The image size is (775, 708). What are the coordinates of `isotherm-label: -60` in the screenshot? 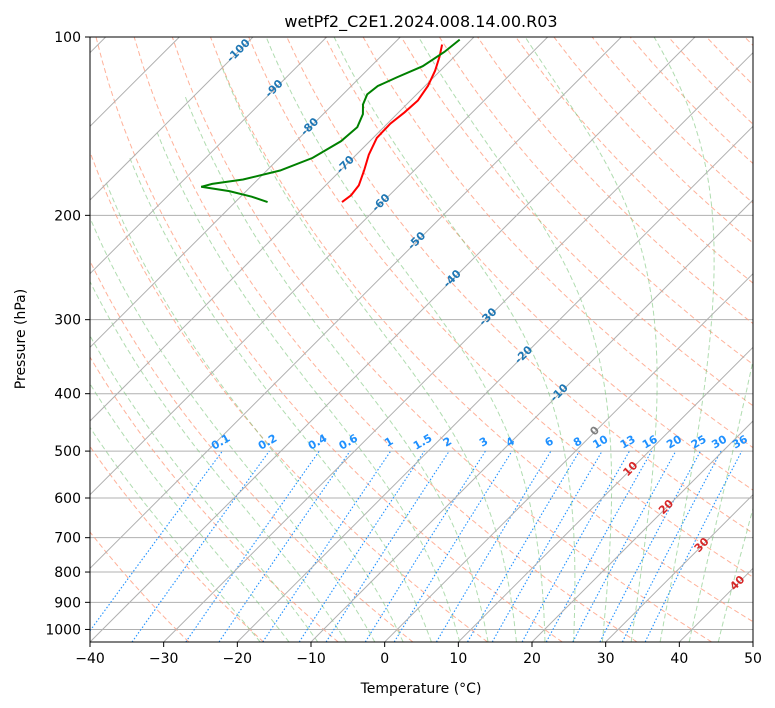 It's located at (380, 202).